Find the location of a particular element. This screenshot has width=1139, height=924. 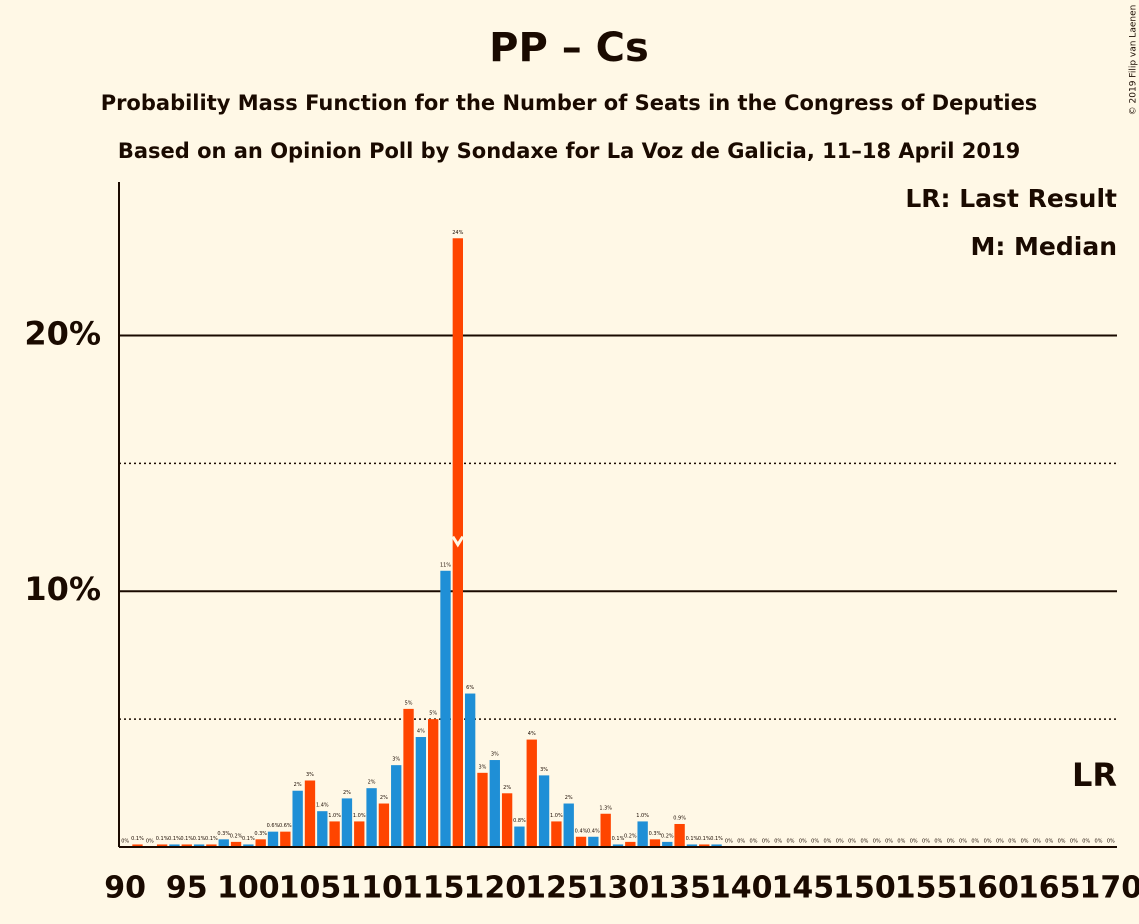

x-tick-label: 120 is located at coordinates (494, 888).